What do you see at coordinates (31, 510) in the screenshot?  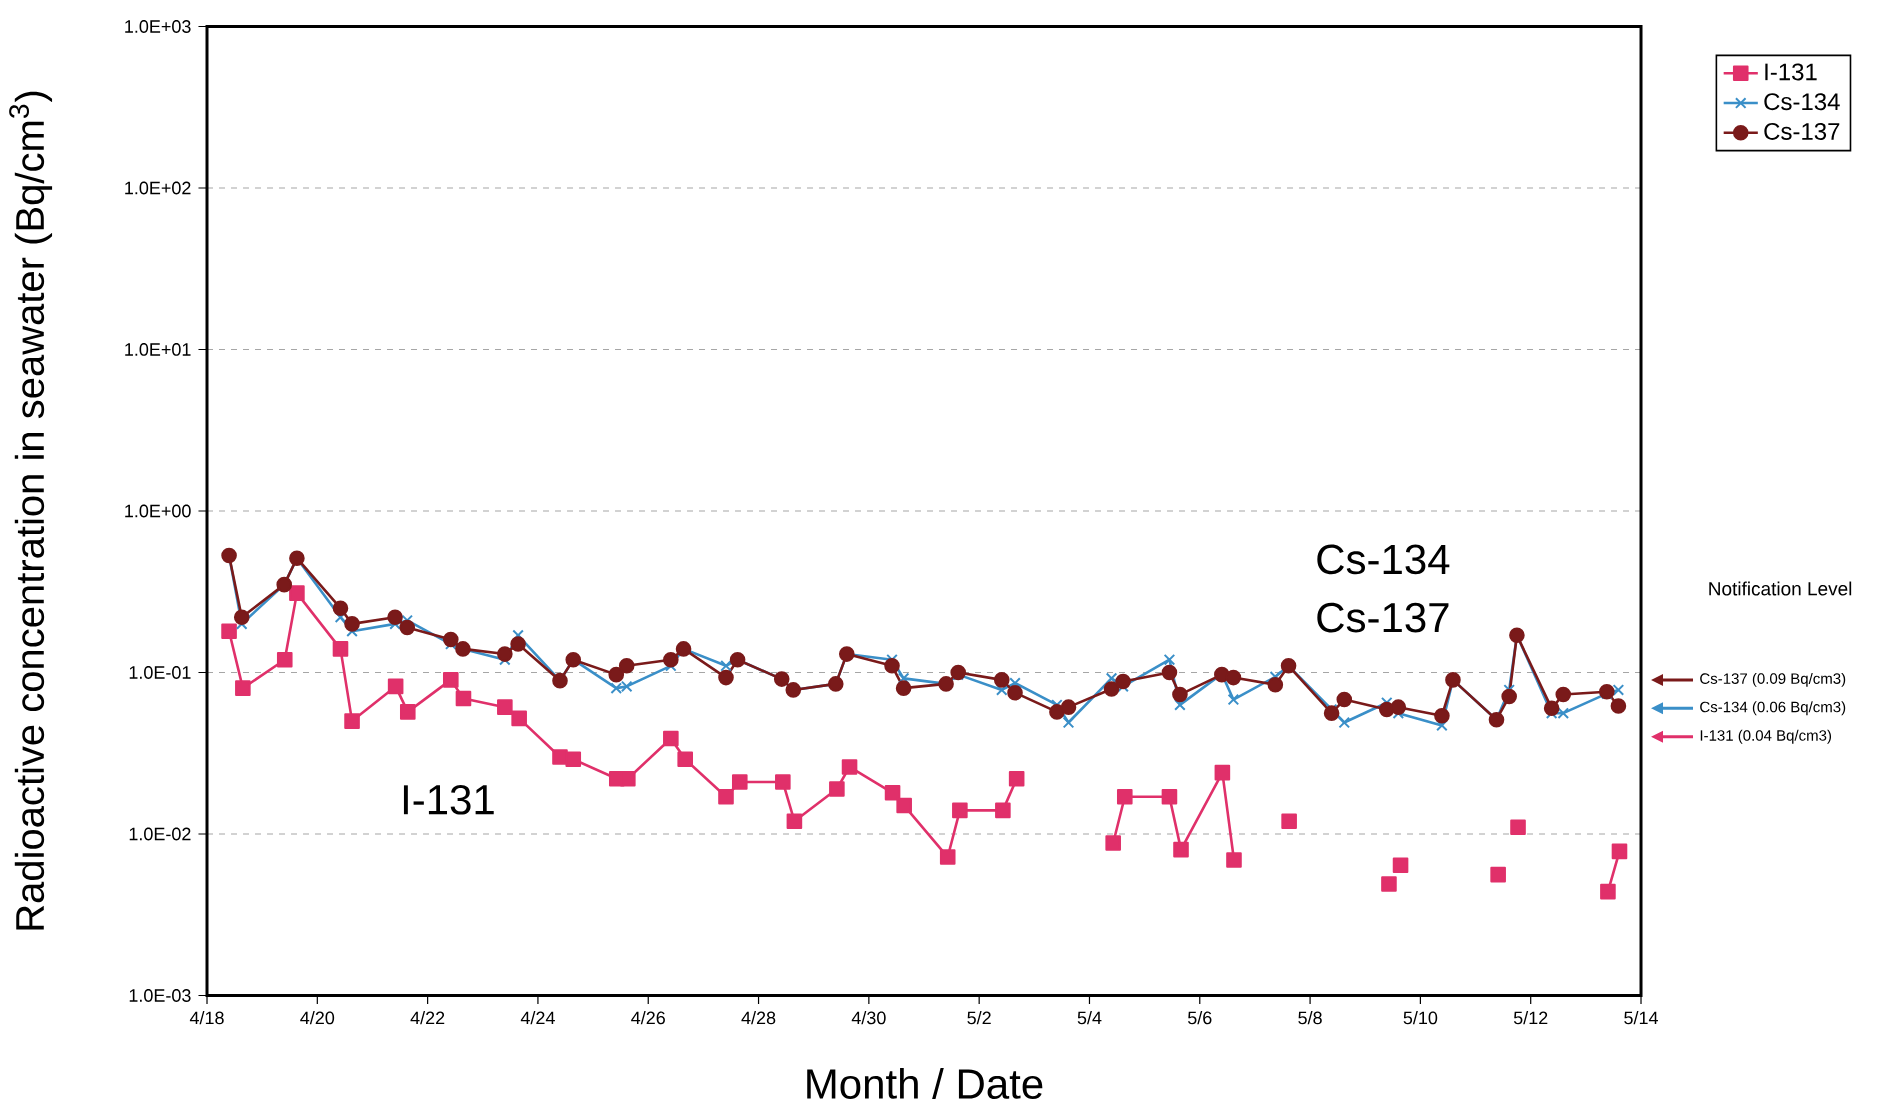 I see `y-axis-title: Radioactive concentration in seawater (Bq/cm$^{3}$)` at bounding box center [31, 510].